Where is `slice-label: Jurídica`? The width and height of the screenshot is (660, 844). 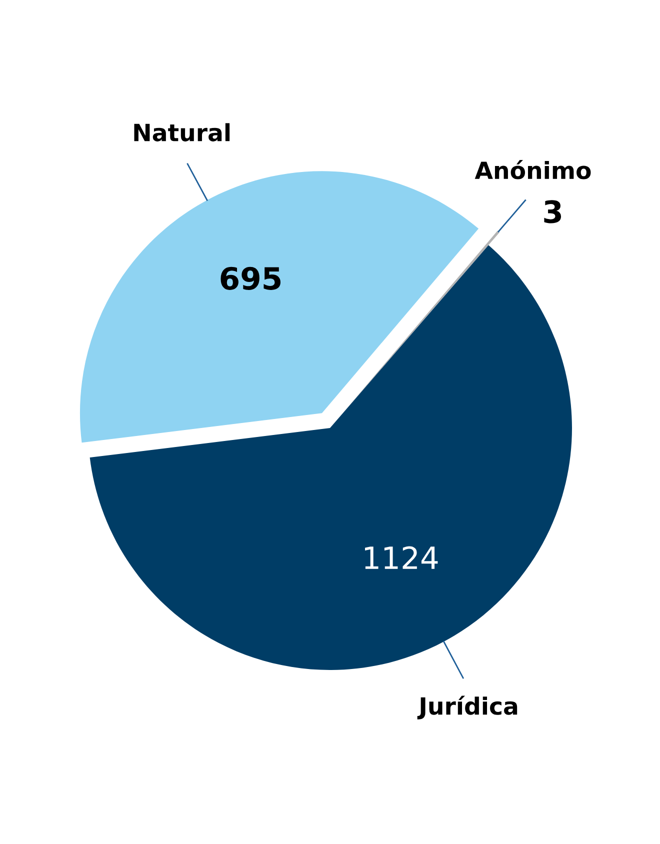 slice-label: Jurídica is located at coordinates (467, 708).